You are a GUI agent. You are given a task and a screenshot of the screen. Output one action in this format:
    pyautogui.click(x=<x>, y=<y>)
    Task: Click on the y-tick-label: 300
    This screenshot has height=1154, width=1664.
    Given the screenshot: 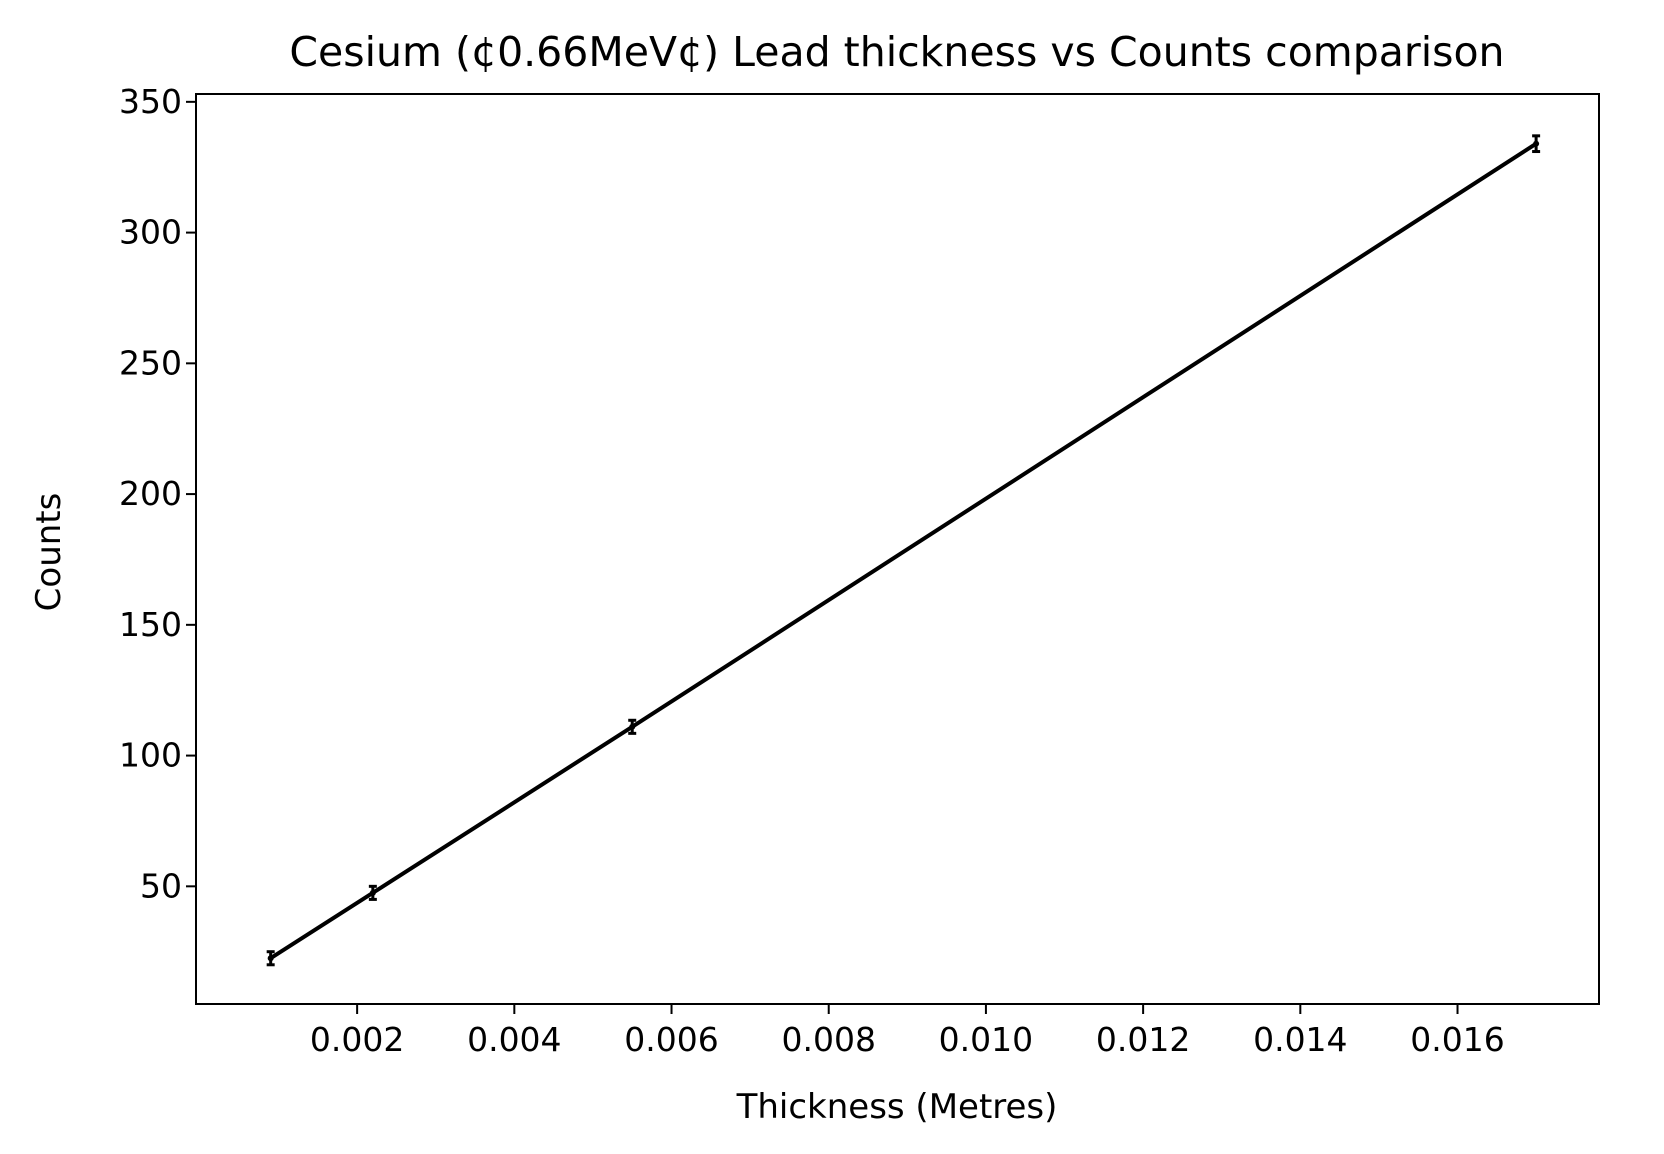 What is the action you would take?
    pyautogui.click(x=150, y=232)
    